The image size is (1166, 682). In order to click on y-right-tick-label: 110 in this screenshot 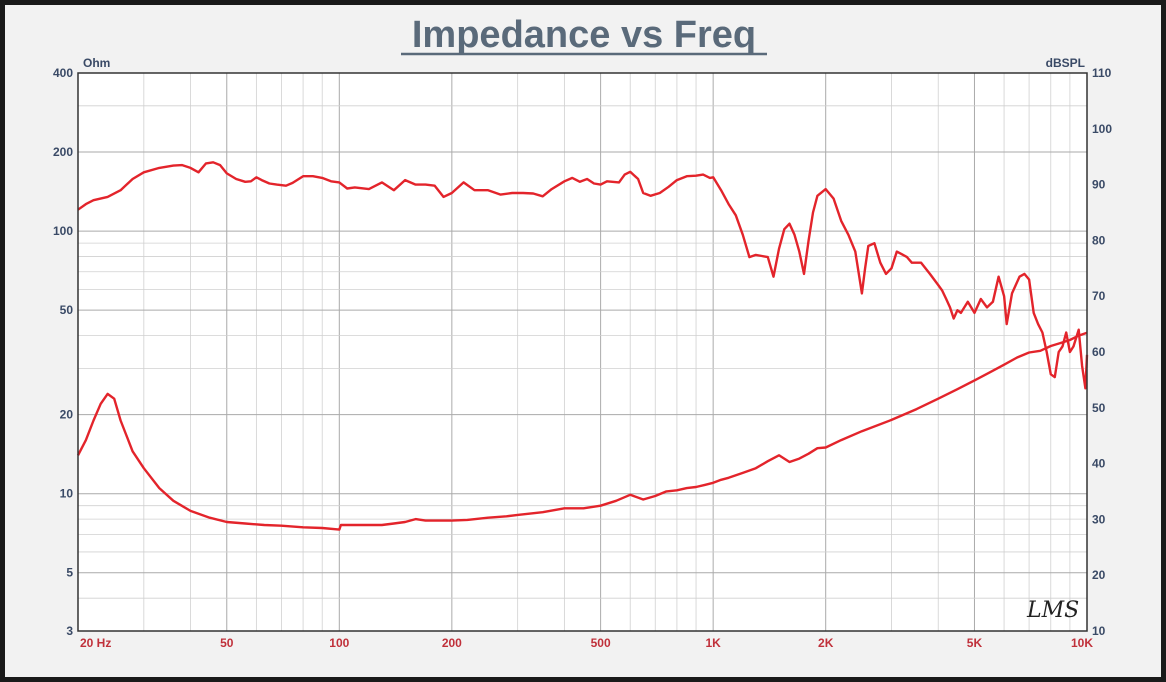, I will do `click(1102, 73)`.